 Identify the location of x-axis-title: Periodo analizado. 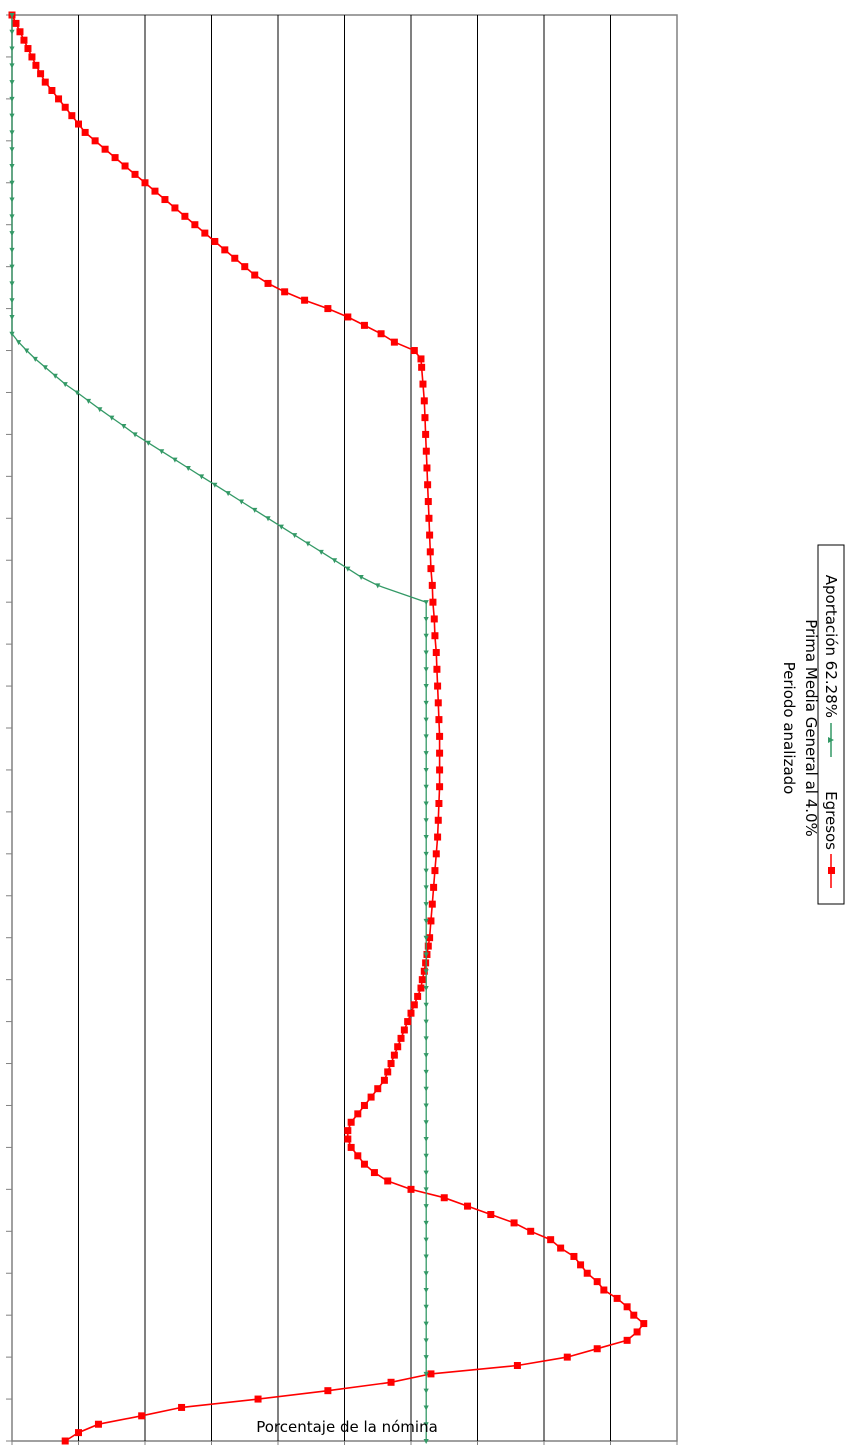
(789, 728).